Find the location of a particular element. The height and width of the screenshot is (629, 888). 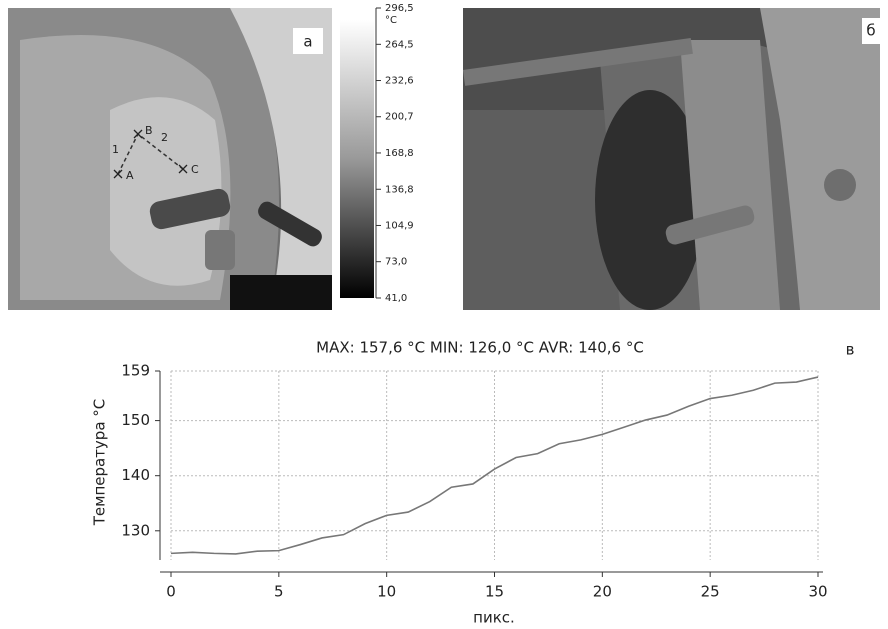

point-label: C is located at coordinates (195, 169).